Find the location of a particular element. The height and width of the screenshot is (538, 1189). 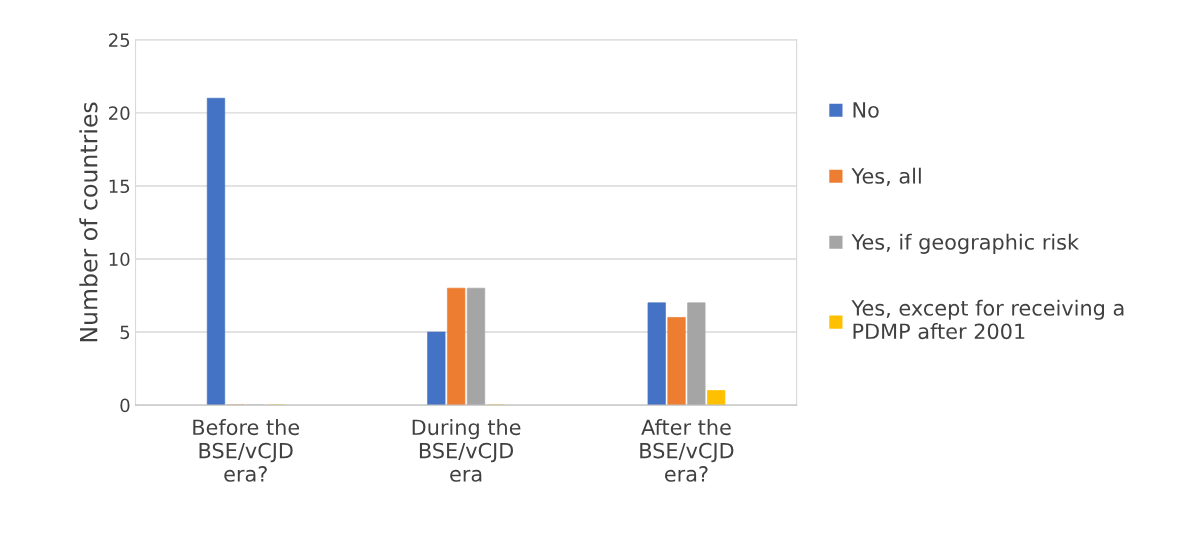

legend-label: No is located at coordinates (866, 110).